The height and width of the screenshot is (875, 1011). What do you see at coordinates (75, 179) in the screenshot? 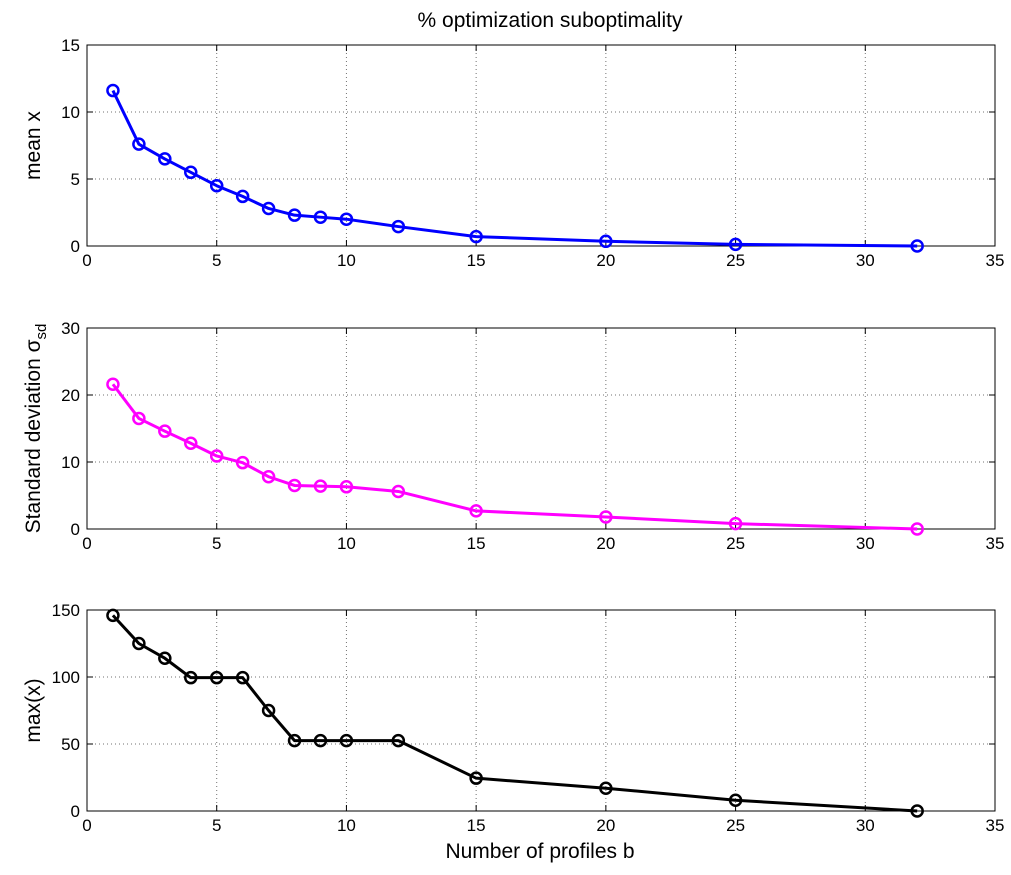
I see `y-tick-label: 5` at bounding box center [75, 179].